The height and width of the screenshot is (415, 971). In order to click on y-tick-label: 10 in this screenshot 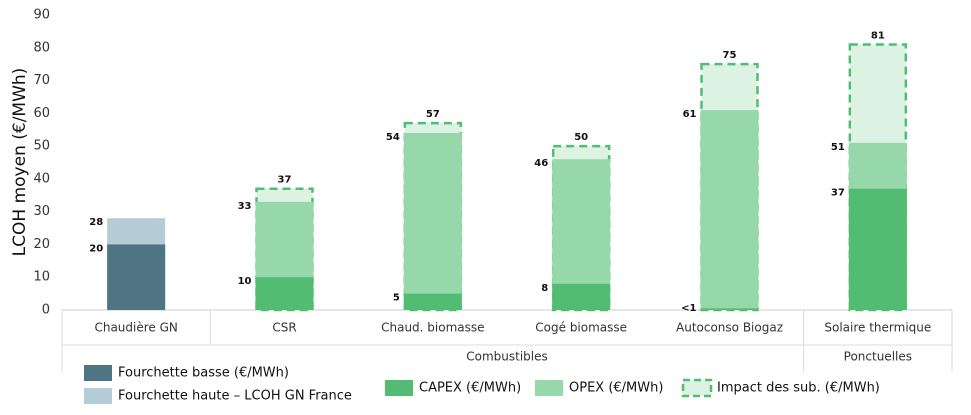, I will do `click(41, 277)`.